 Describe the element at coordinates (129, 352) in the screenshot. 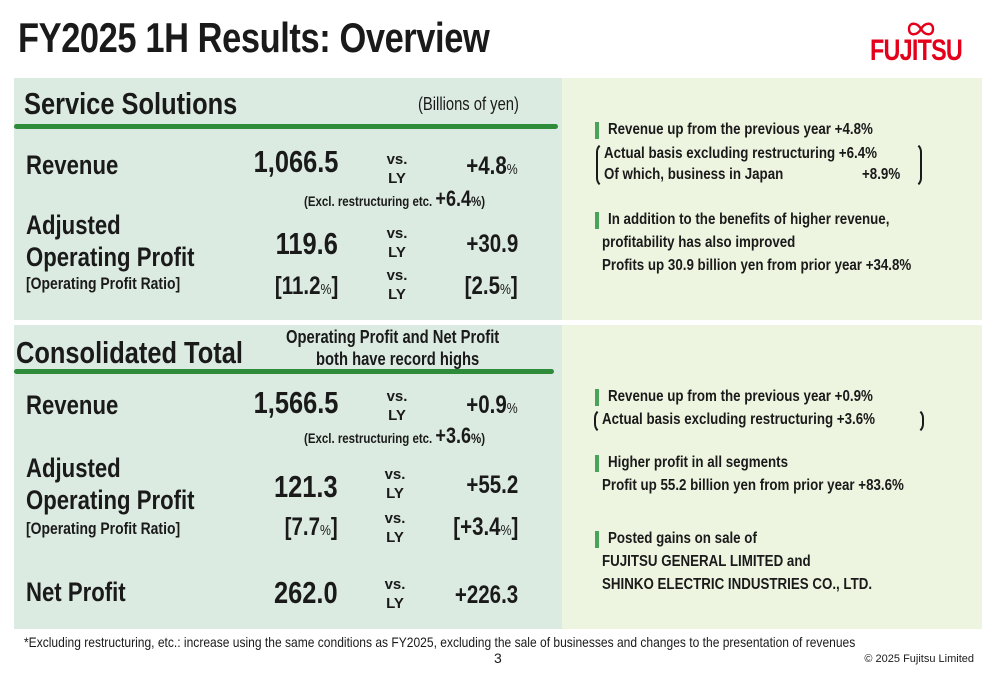

I see `consolidated-title: Consolidated Total` at that location.